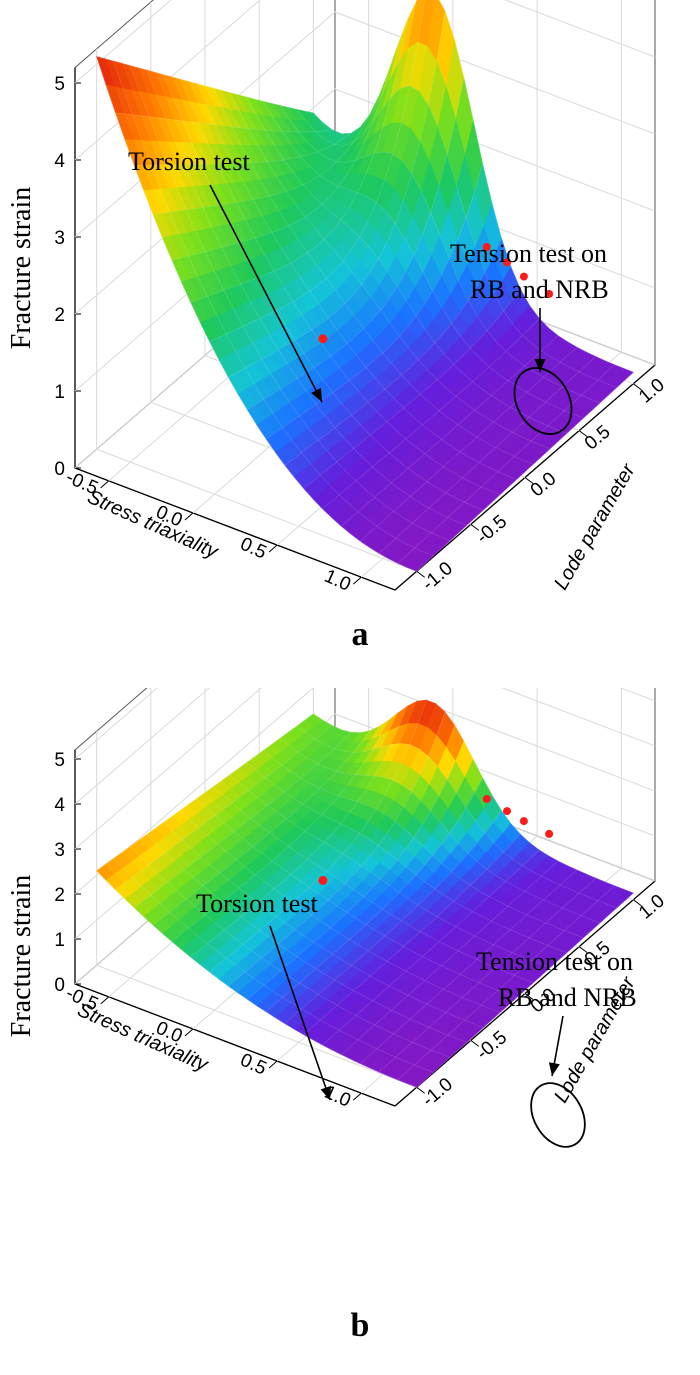 This screenshot has width=700, height=1375. What do you see at coordinates (543, 401) in the screenshot?
I see `tension-test-ellipse` at bounding box center [543, 401].